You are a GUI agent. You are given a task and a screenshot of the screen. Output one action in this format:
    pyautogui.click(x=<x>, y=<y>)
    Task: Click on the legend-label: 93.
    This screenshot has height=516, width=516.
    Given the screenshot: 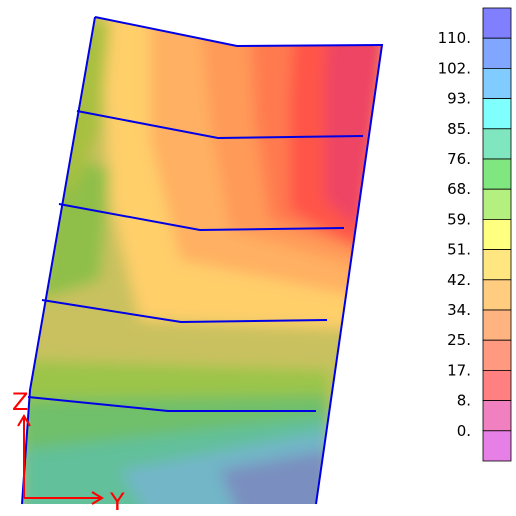 What is the action you would take?
    pyautogui.click(x=459, y=99)
    